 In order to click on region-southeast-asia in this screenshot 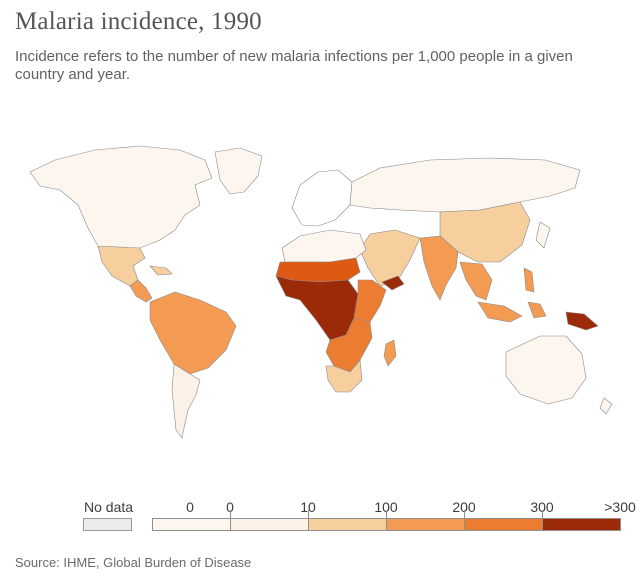, I will do `click(476, 281)`.